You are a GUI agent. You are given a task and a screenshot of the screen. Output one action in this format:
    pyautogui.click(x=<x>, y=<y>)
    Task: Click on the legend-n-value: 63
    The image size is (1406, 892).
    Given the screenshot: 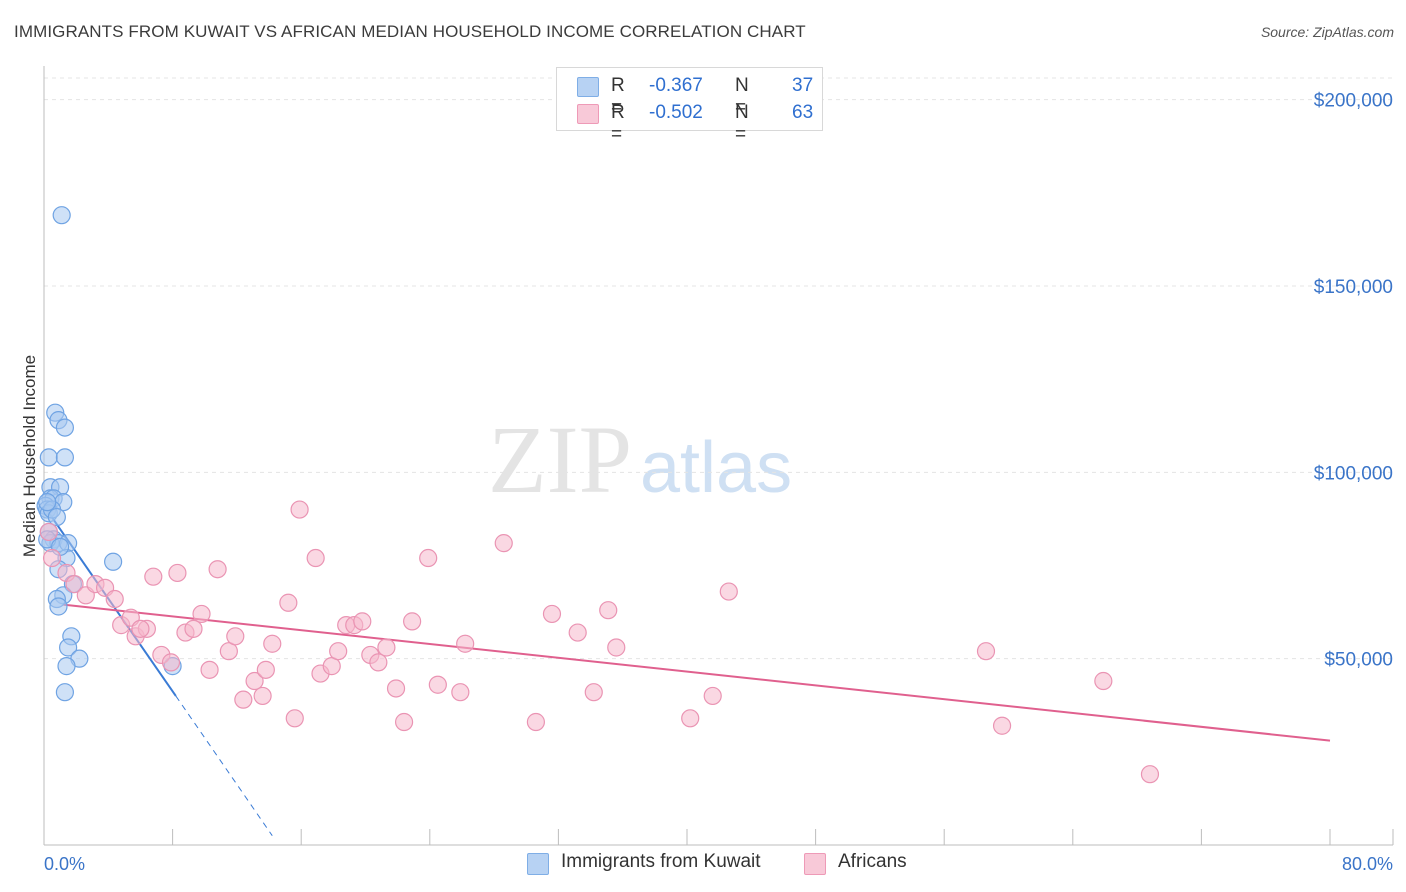 What is the action you would take?
    pyautogui.click(x=803, y=112)
    